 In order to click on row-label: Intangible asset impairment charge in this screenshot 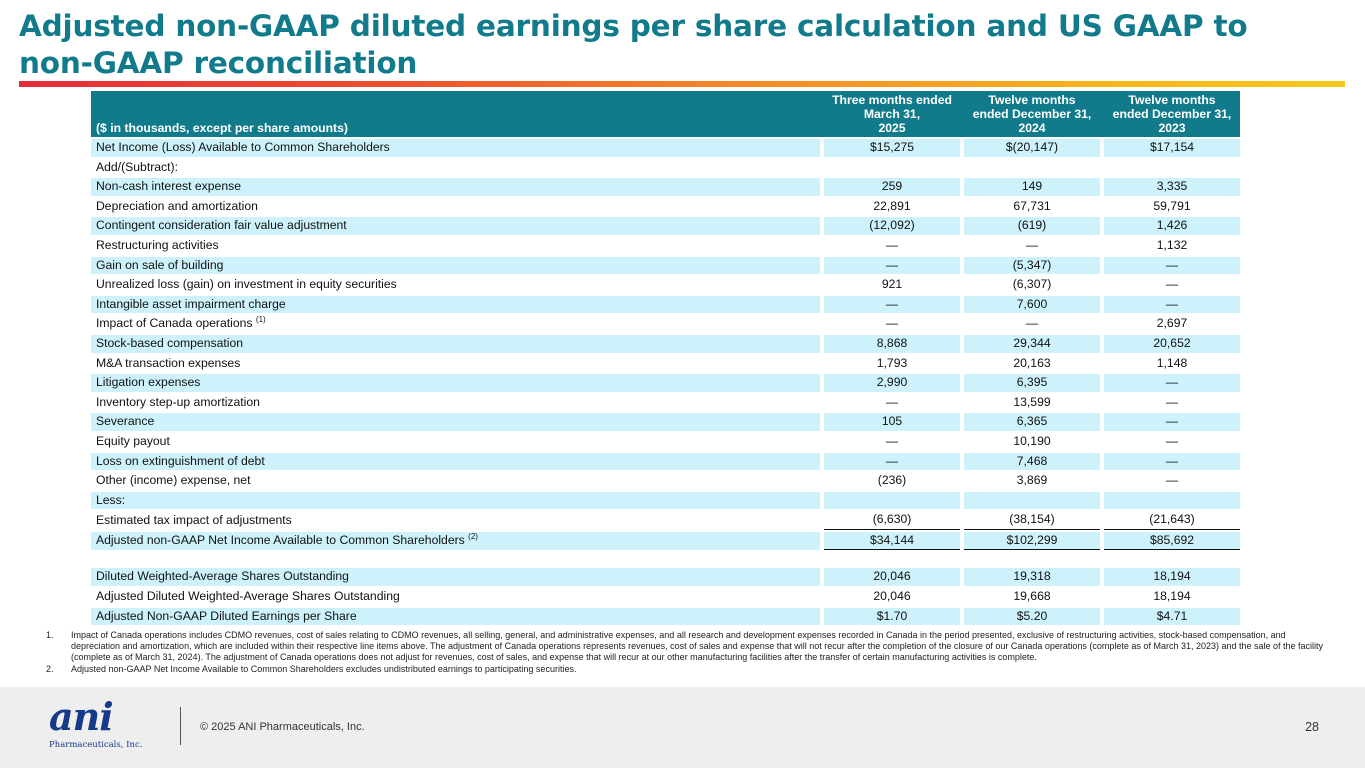, I will do `click(455, 304)`.